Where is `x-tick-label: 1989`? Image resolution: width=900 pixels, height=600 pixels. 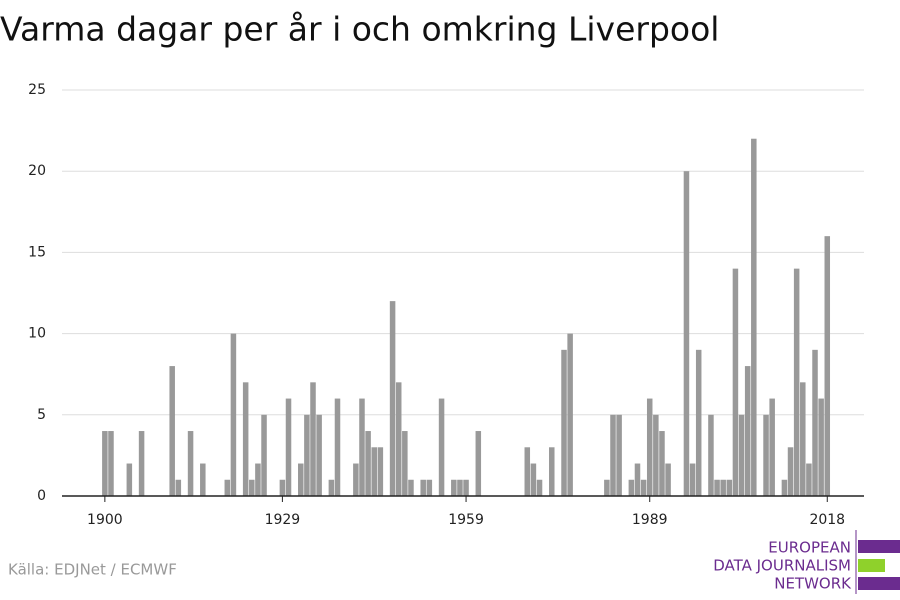 x-tick-label: 1989 is located at coordinates (650, 520).